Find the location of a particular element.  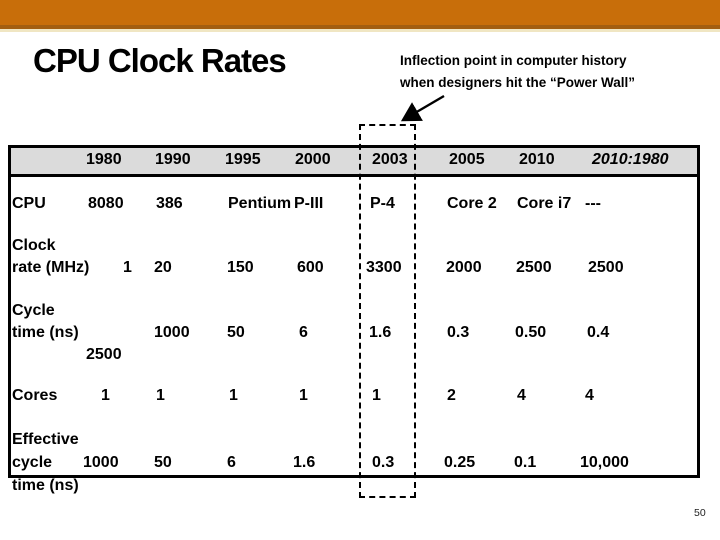

page-title: CPU Clock Rates is located at coordinates (160, 60).